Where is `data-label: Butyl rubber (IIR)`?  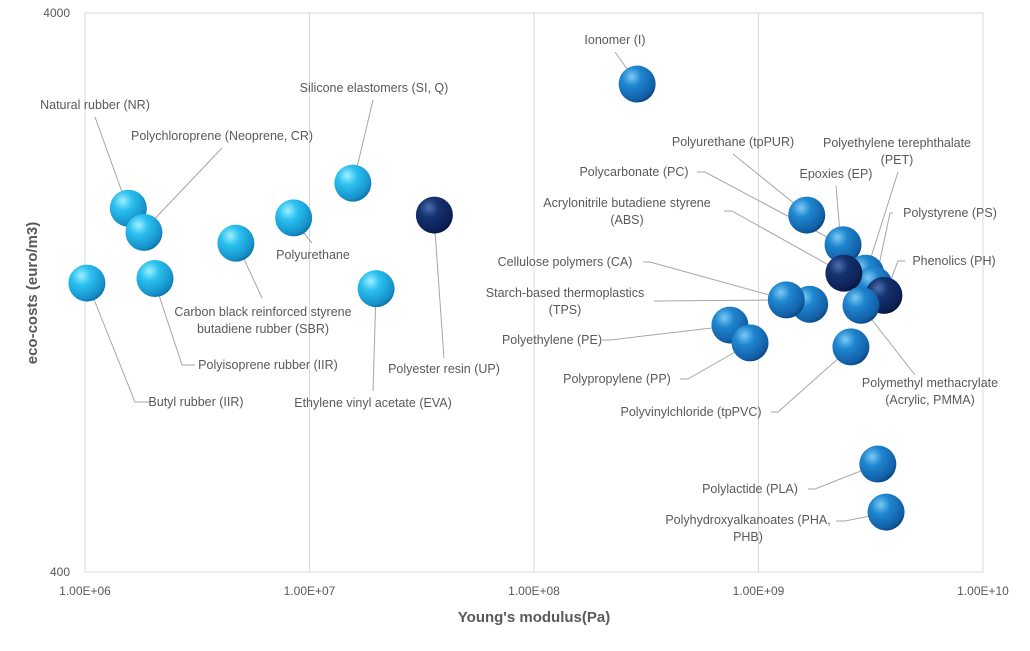 data-label: Butyl rubber (IIR) is located at coordinates (195, 402).